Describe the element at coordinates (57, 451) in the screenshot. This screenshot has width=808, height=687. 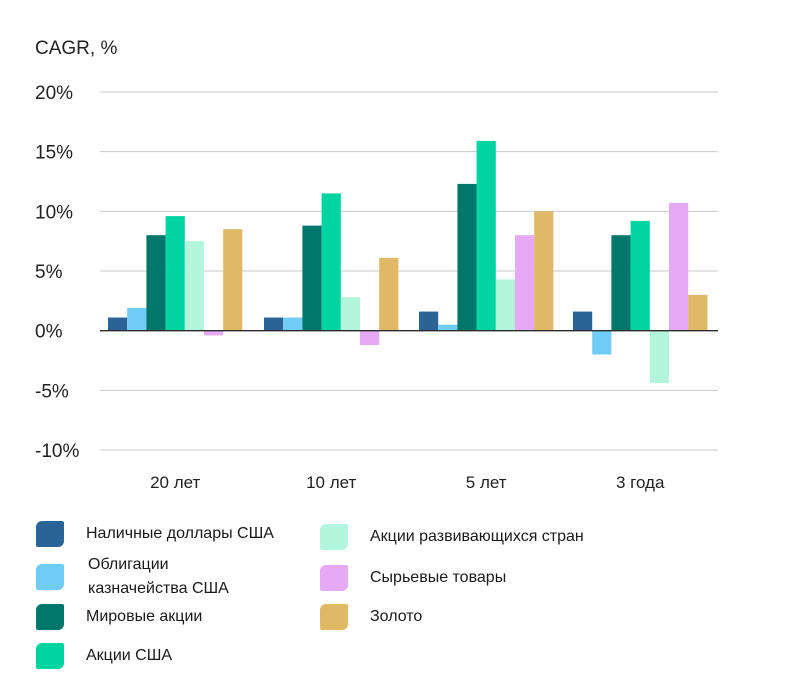
I see `y-tick-label: -10%` at that location.